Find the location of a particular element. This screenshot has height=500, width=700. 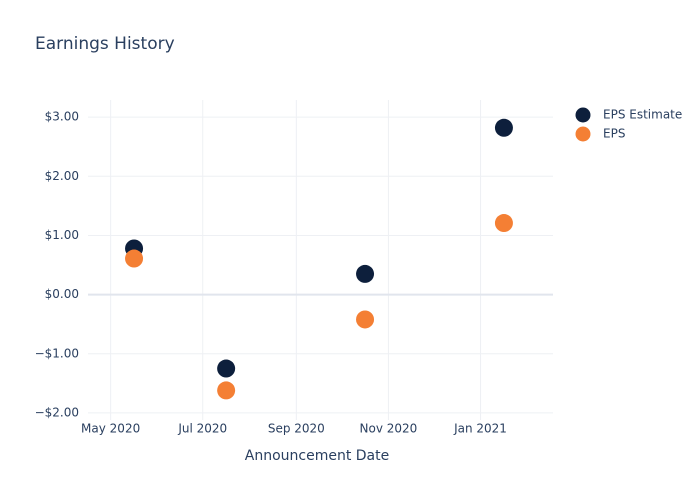

y-tick-label: −$1.00 is located at coordinates (57, 353).